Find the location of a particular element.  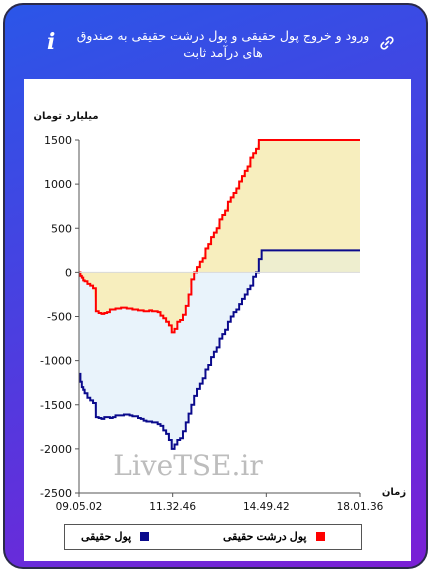

y-tick-label: 500 is located at coordinates (61, 228).